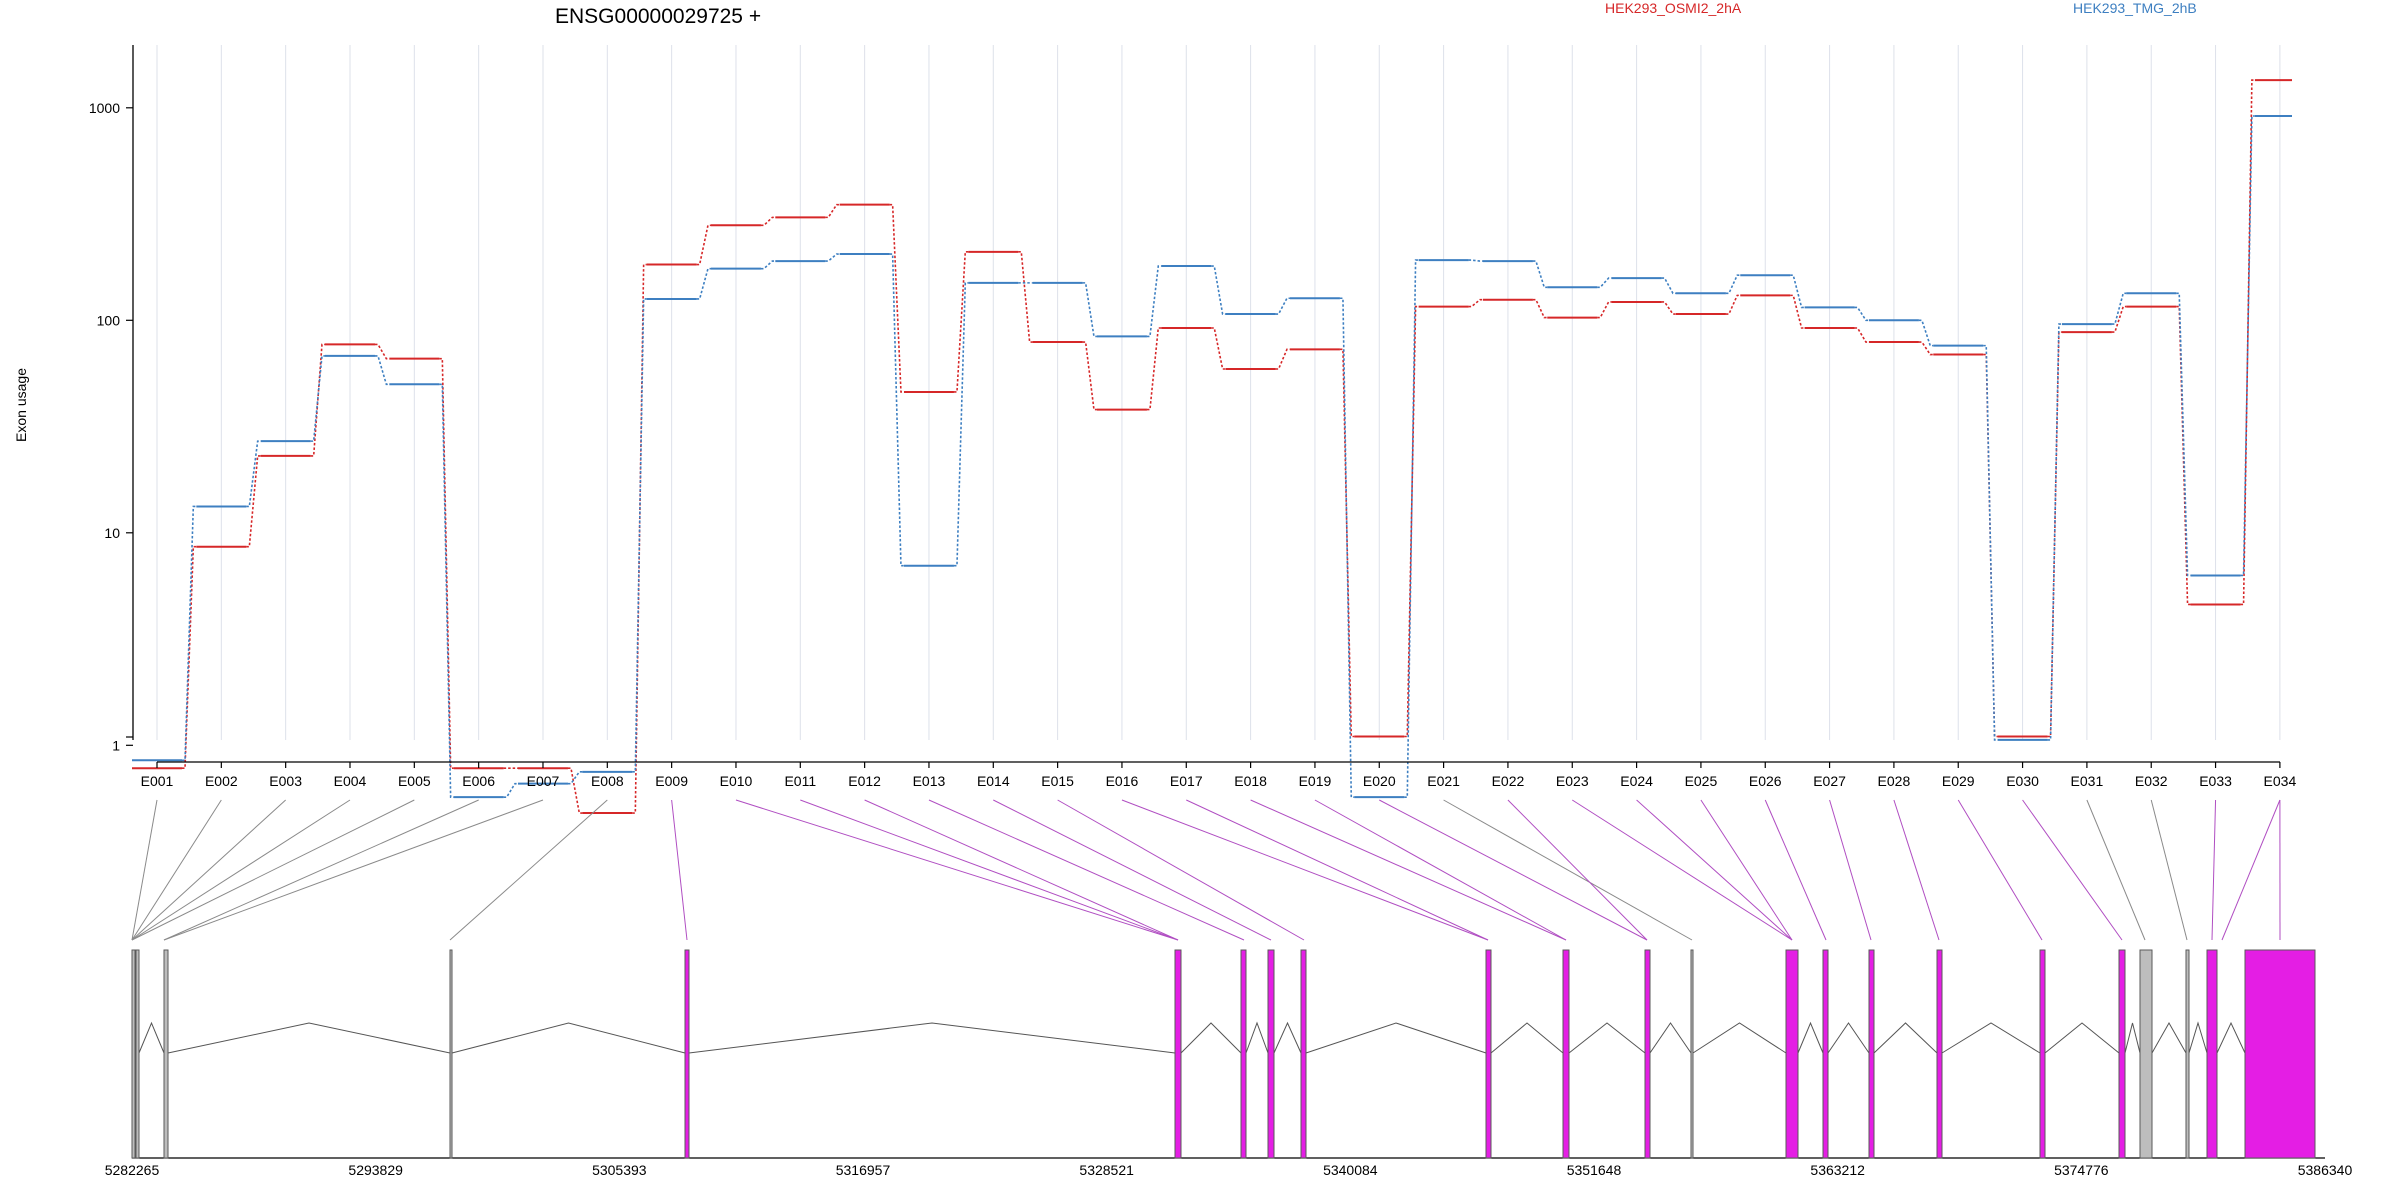 The width and height of the screenshot is (2400, 1200). Describe the element at coordinates (1186, 781) in the screenshot. I see `x-tick-label: E017` at that location.